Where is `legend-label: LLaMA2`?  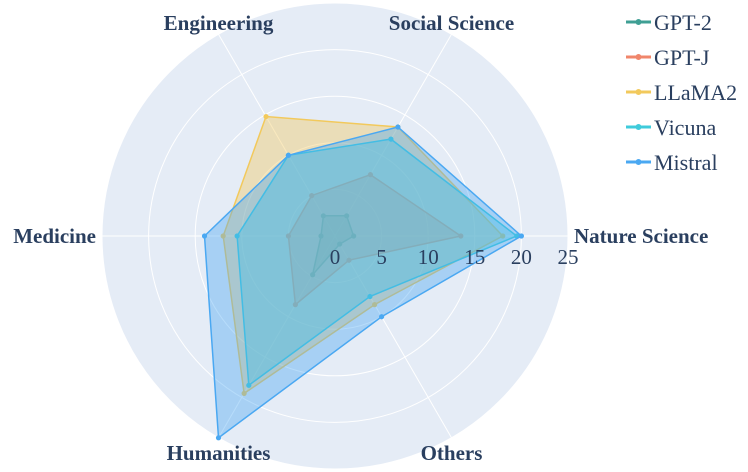 legend-label: LLaMA2 is located at coordinates (695, 92).